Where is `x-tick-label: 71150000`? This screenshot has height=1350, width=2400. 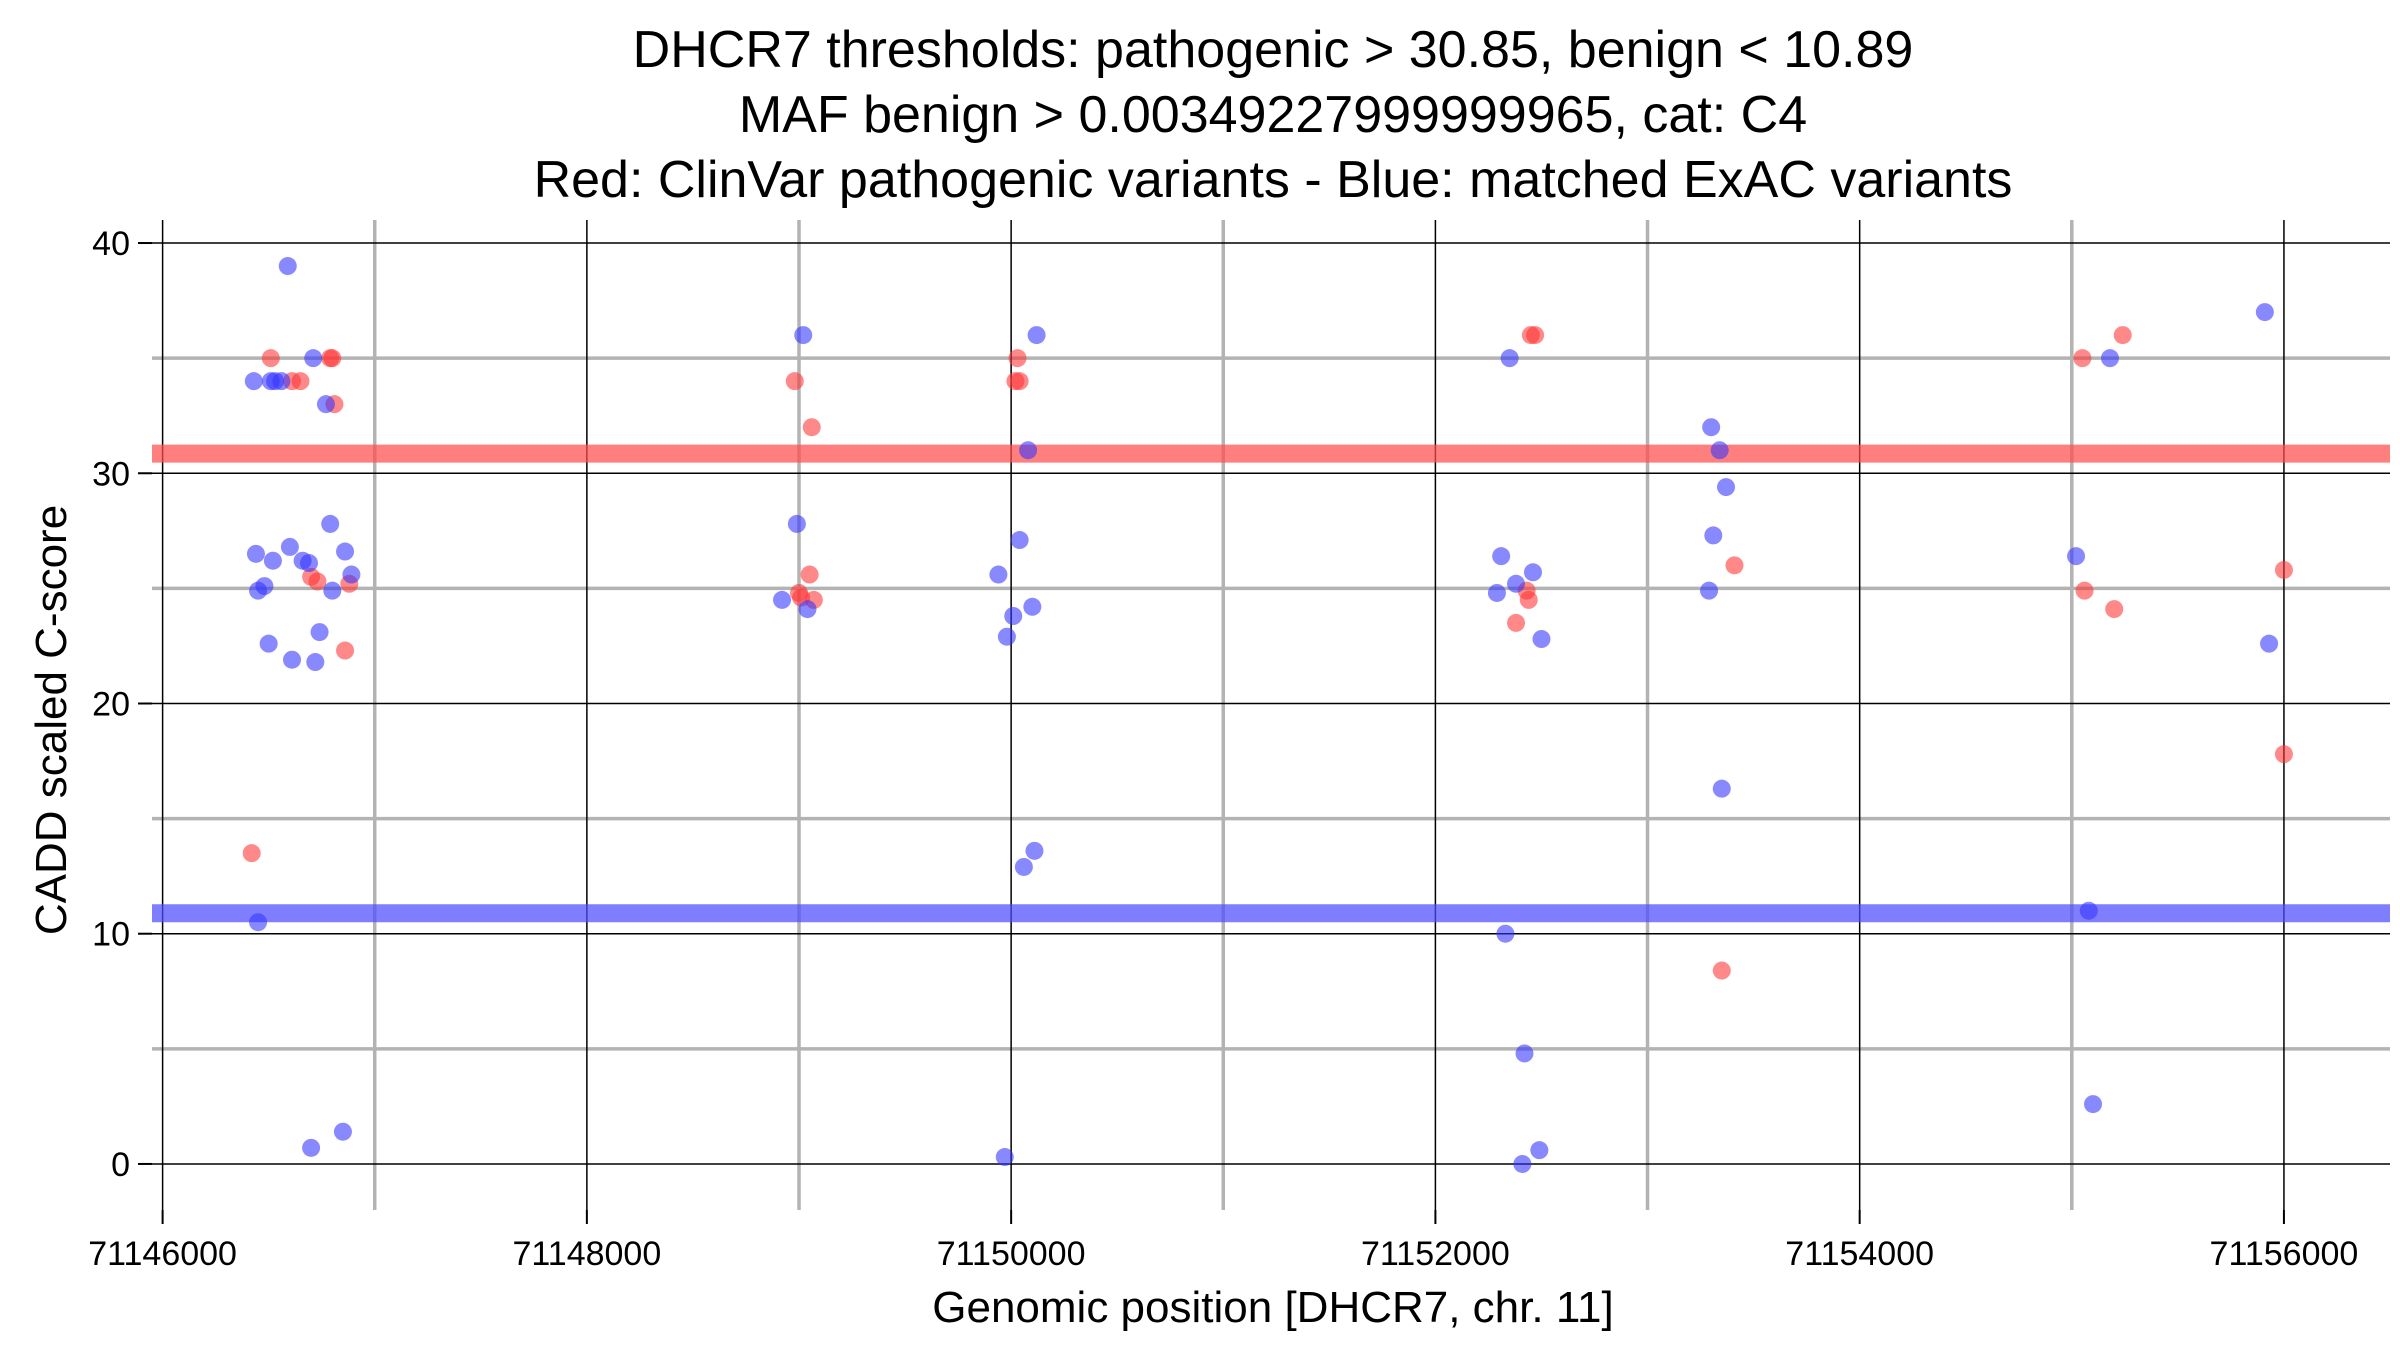
x-tick-label: 71150000 is located at coordinates (1011, 1254).